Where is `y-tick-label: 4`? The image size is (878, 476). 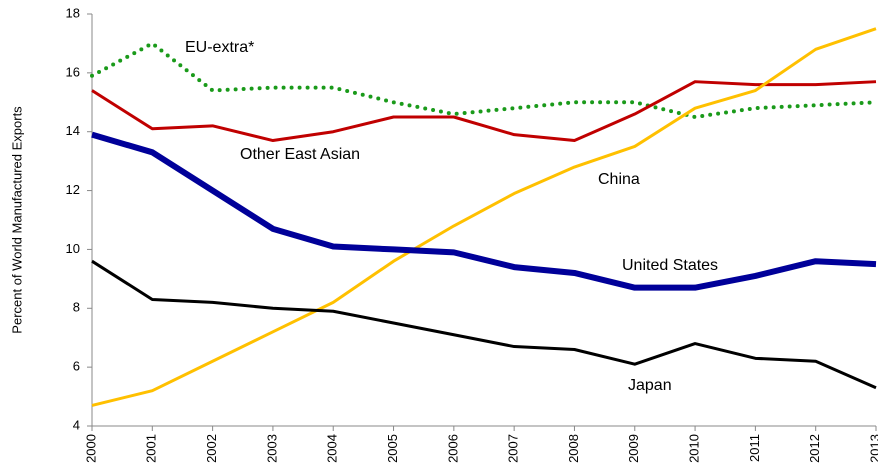 y-tick-label: 4 is located at coordinates (76, 424).